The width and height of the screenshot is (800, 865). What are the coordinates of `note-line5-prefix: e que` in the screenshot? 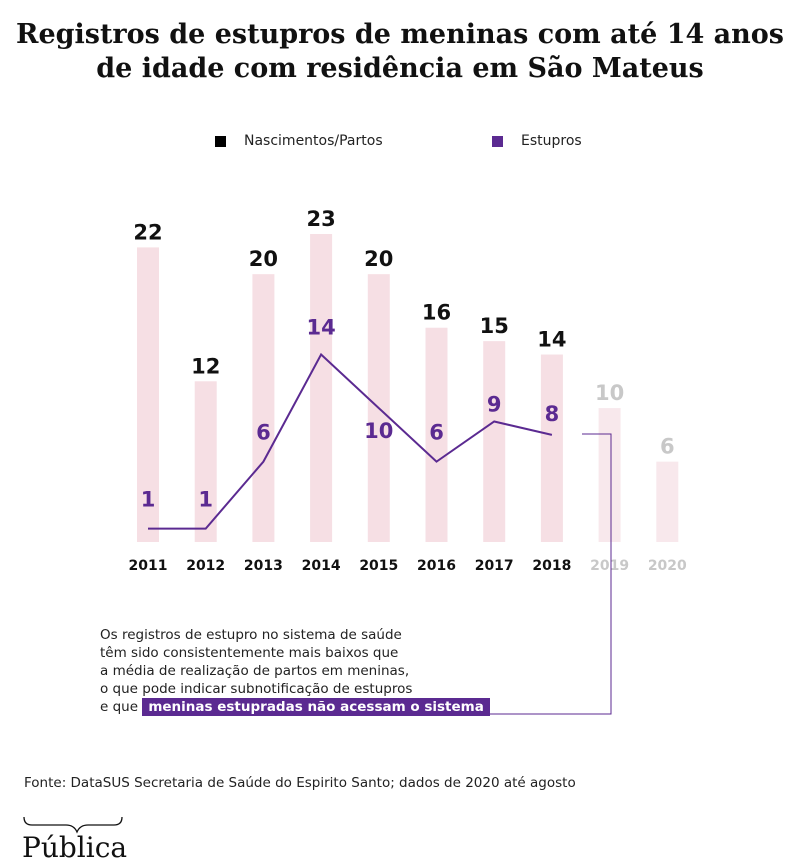 It's located at (119, 707).